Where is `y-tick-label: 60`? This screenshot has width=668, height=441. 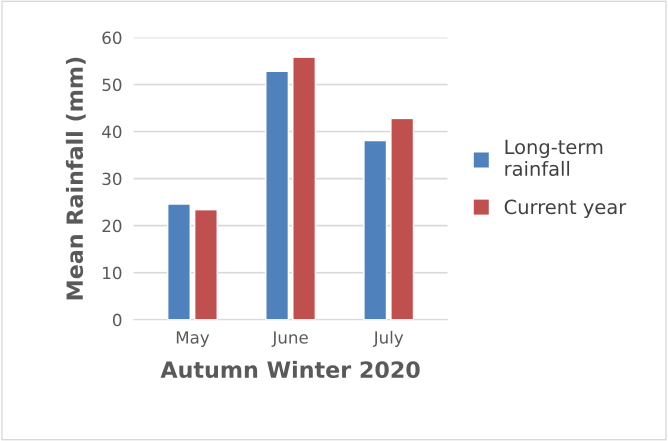 y-tick-label: 60 is located at coordinates (112, 37).